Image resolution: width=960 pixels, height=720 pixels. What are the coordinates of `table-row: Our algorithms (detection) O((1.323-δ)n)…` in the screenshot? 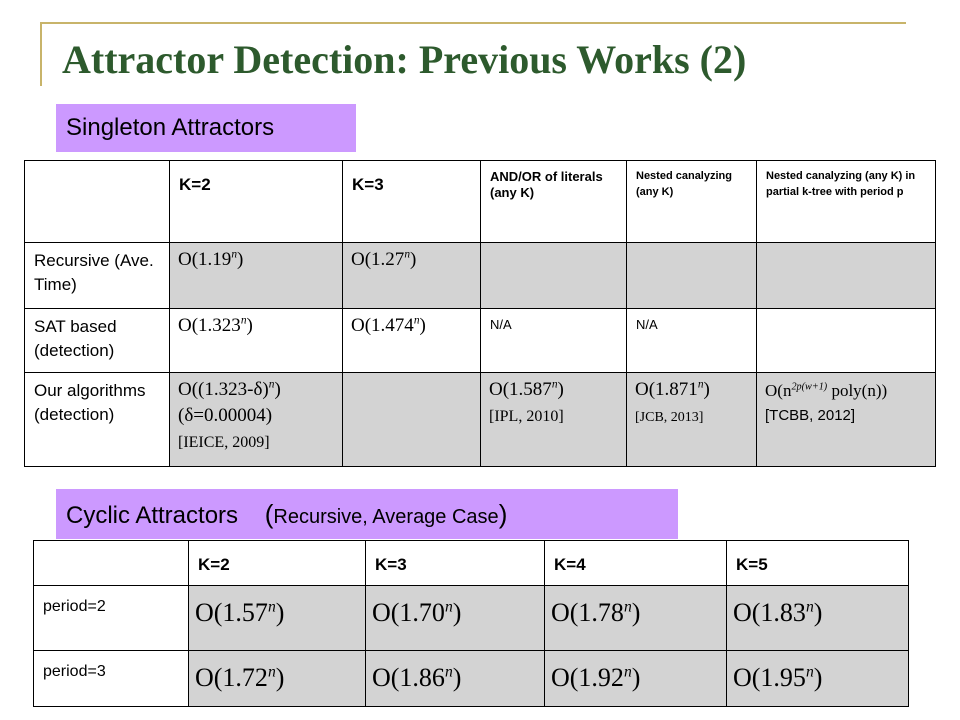 It's located at (480, 419).